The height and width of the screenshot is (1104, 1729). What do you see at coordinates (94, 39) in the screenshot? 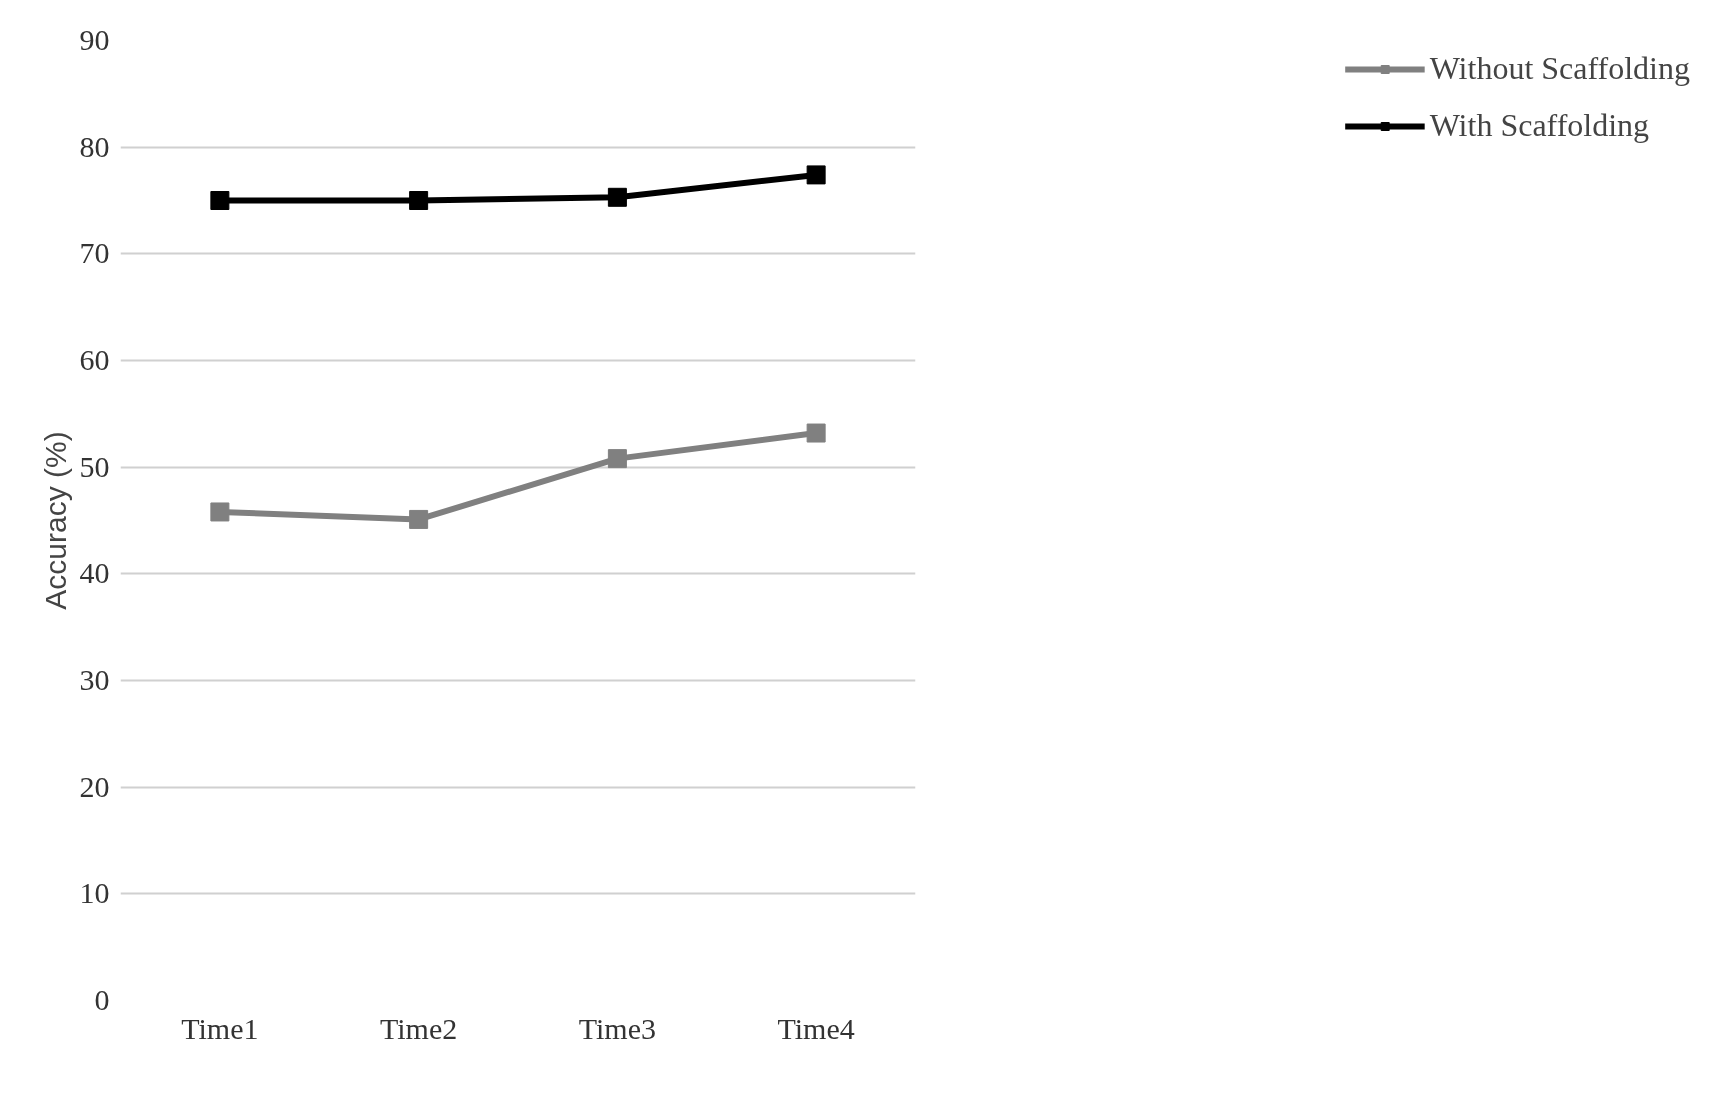
I see `y-tick-label: 90` at bounding box center [94, 39].